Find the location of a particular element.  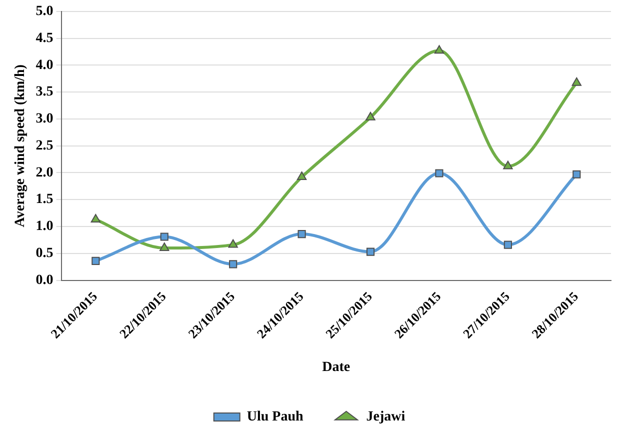

y-axis-title: Average wind speed (km/h) is located at coordinates (20, 146).